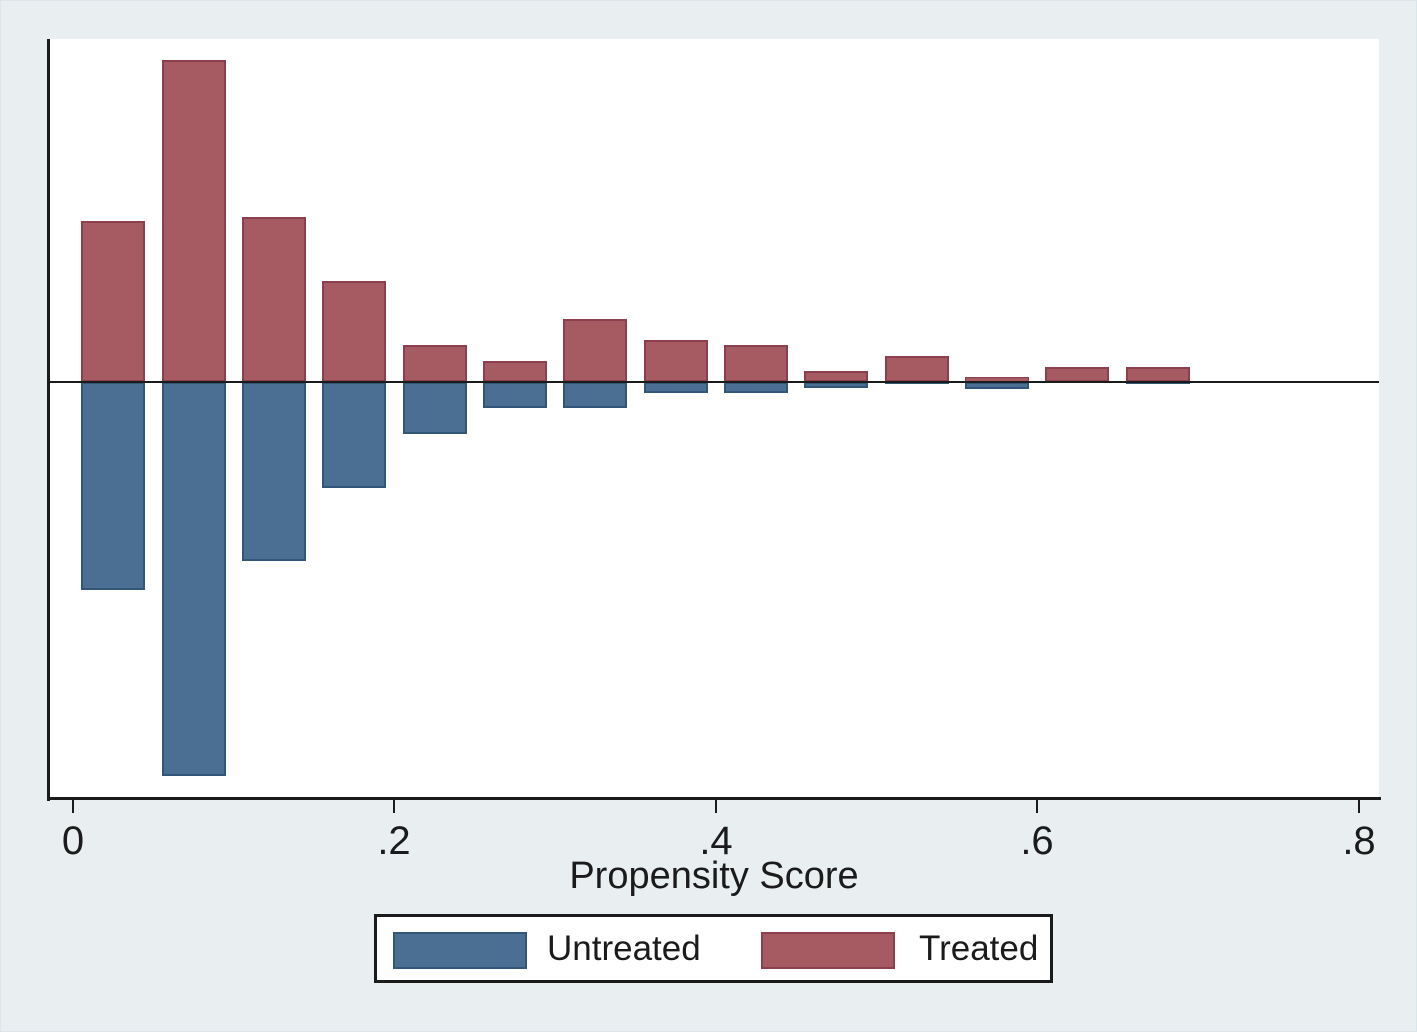 The height and width of the screenshot is (1032, 1417). Describe the element at coordinates (714, 798) in the screenshot. I see `x-axis-line` at that location.